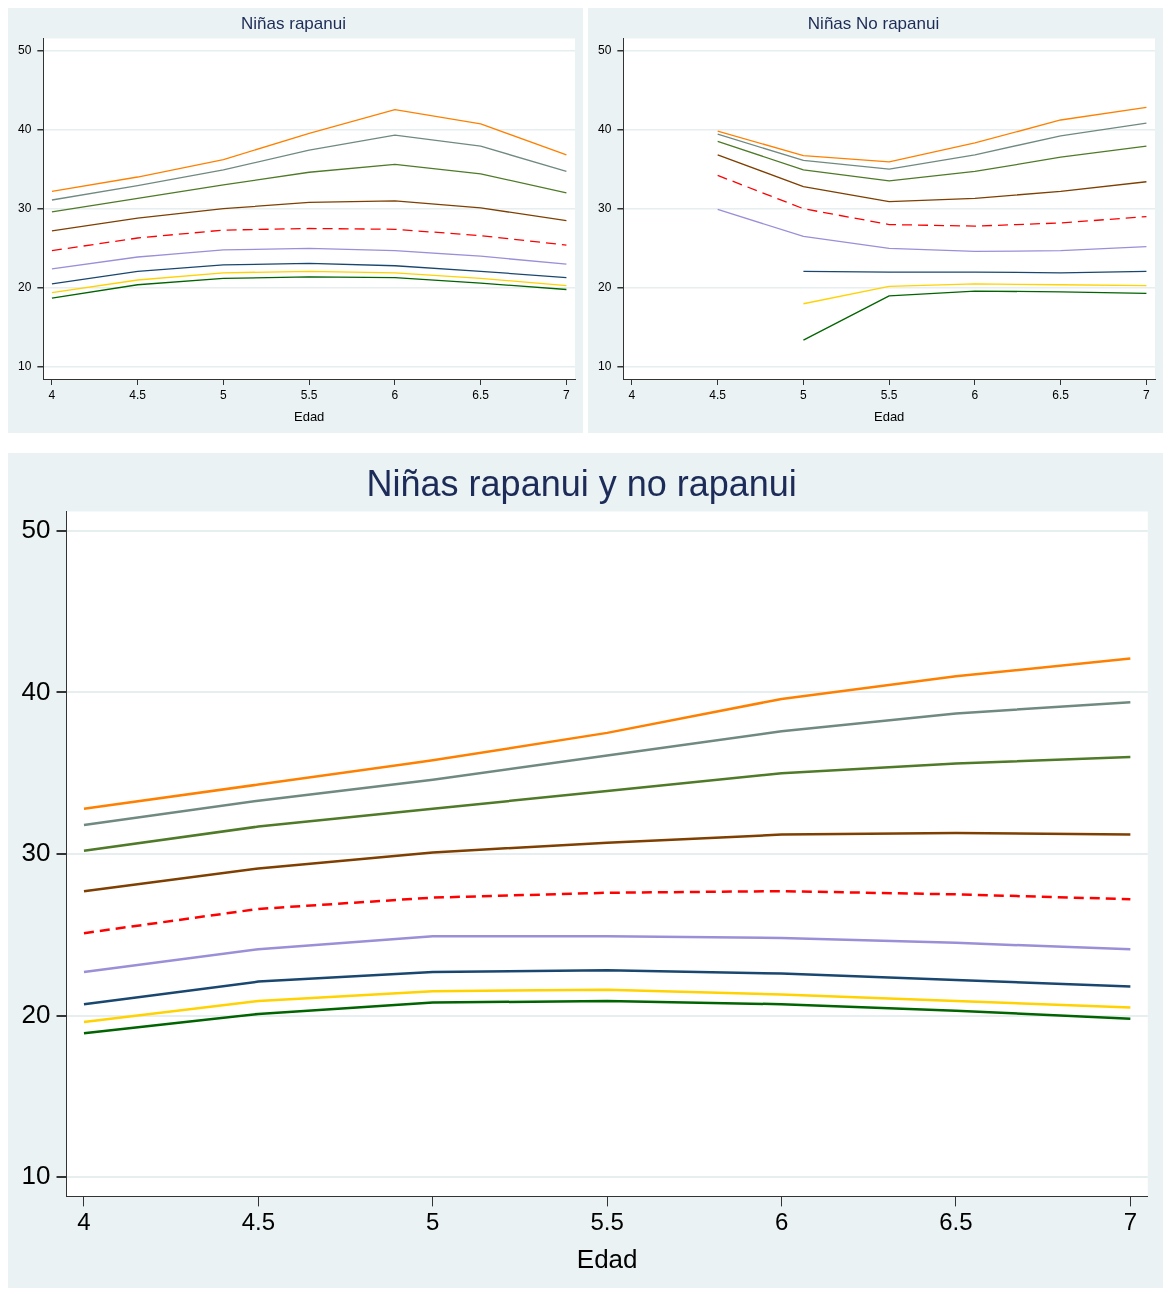 Image resolution: width=1171 pixels, height=1294 pixels. I want to click on chart-title: Niñas rapanui, so click(293, 23).